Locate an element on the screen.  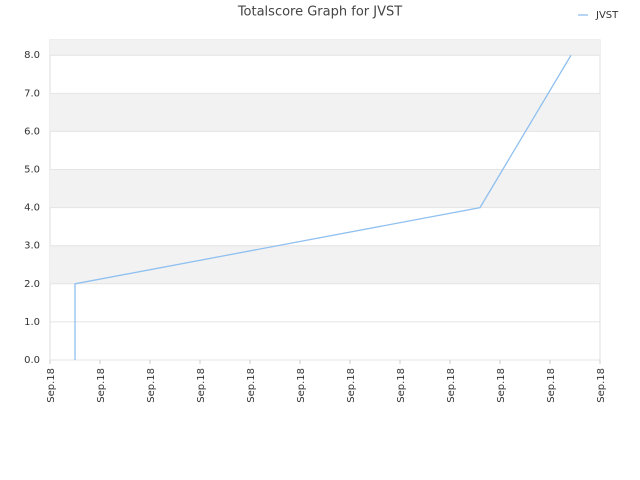
y-tick-label: 4.0 is located at coordinates (32, 208).